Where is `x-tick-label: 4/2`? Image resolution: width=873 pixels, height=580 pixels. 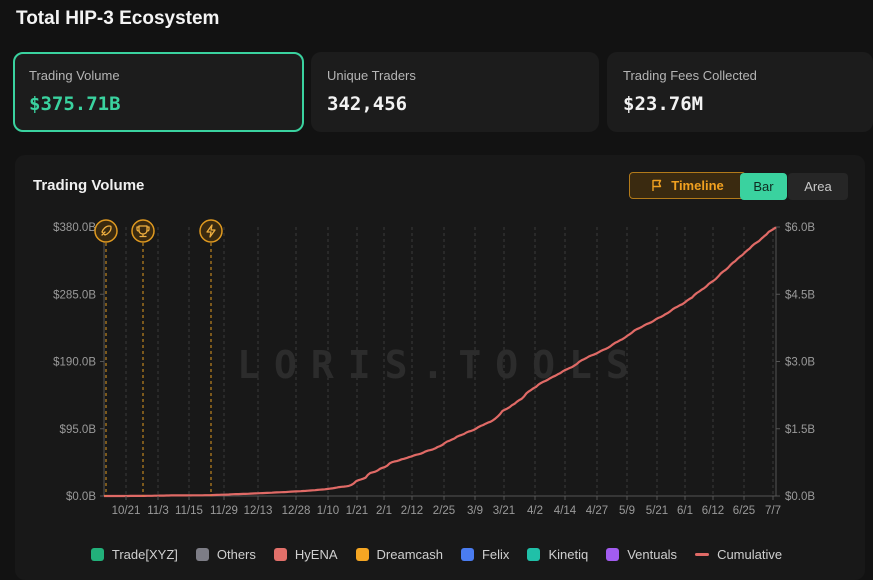
x-tick-label: 4/2 is located at coordinates (535, 511).